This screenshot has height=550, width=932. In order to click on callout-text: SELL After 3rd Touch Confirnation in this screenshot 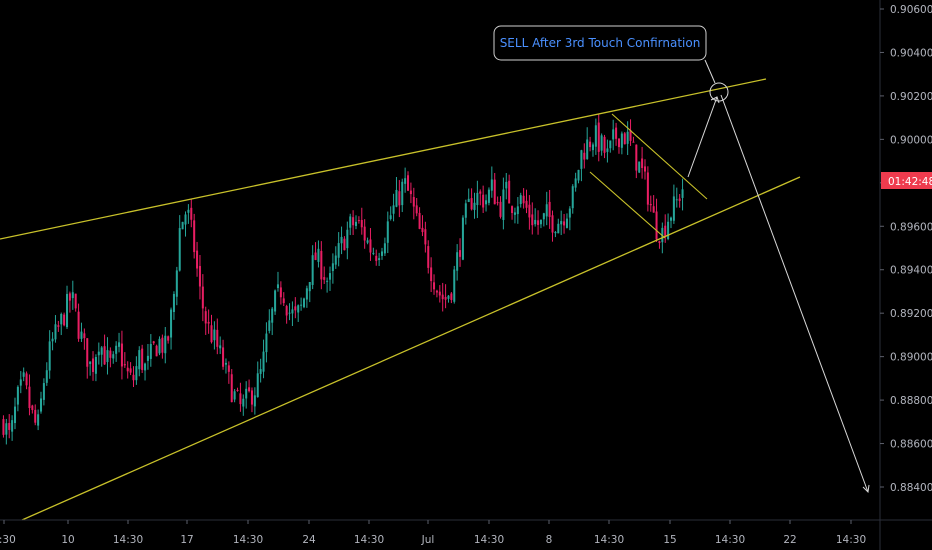, I will do `click(600, 43)`.